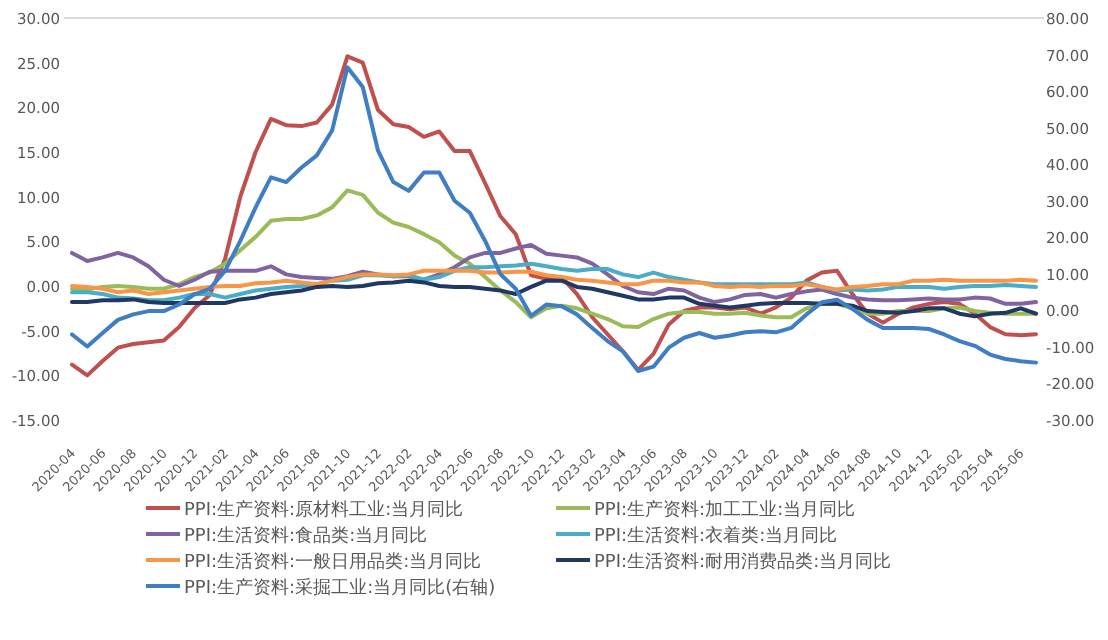 The image size is (1108, 640). I want to click on legend-label: PPI:生产资料:采掘工业:当月同比(右轴), so click(340, 588).